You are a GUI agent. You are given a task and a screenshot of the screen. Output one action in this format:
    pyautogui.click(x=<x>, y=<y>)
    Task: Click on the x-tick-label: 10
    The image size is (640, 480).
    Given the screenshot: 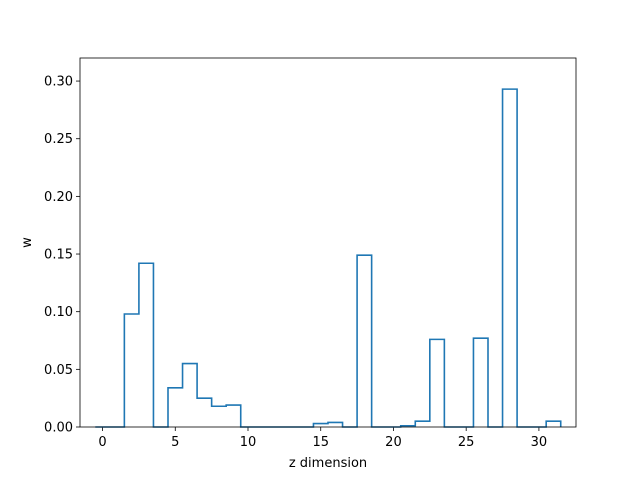 What is the action you would take?
    pyautogui.click(x=248, y=442)
    